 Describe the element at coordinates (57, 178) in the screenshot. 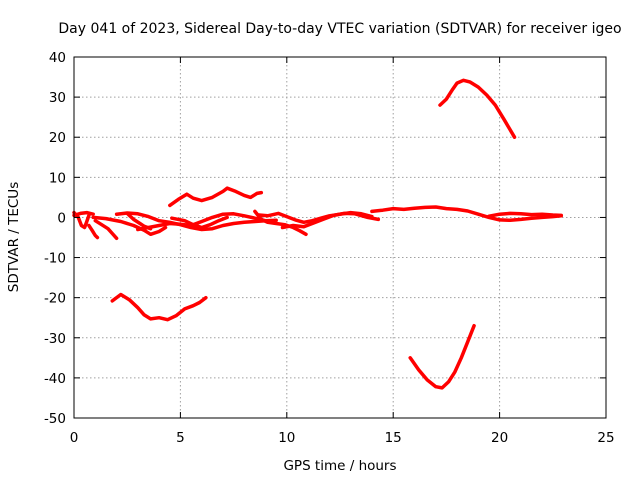

I see `y-tick-label: 10` at that location.